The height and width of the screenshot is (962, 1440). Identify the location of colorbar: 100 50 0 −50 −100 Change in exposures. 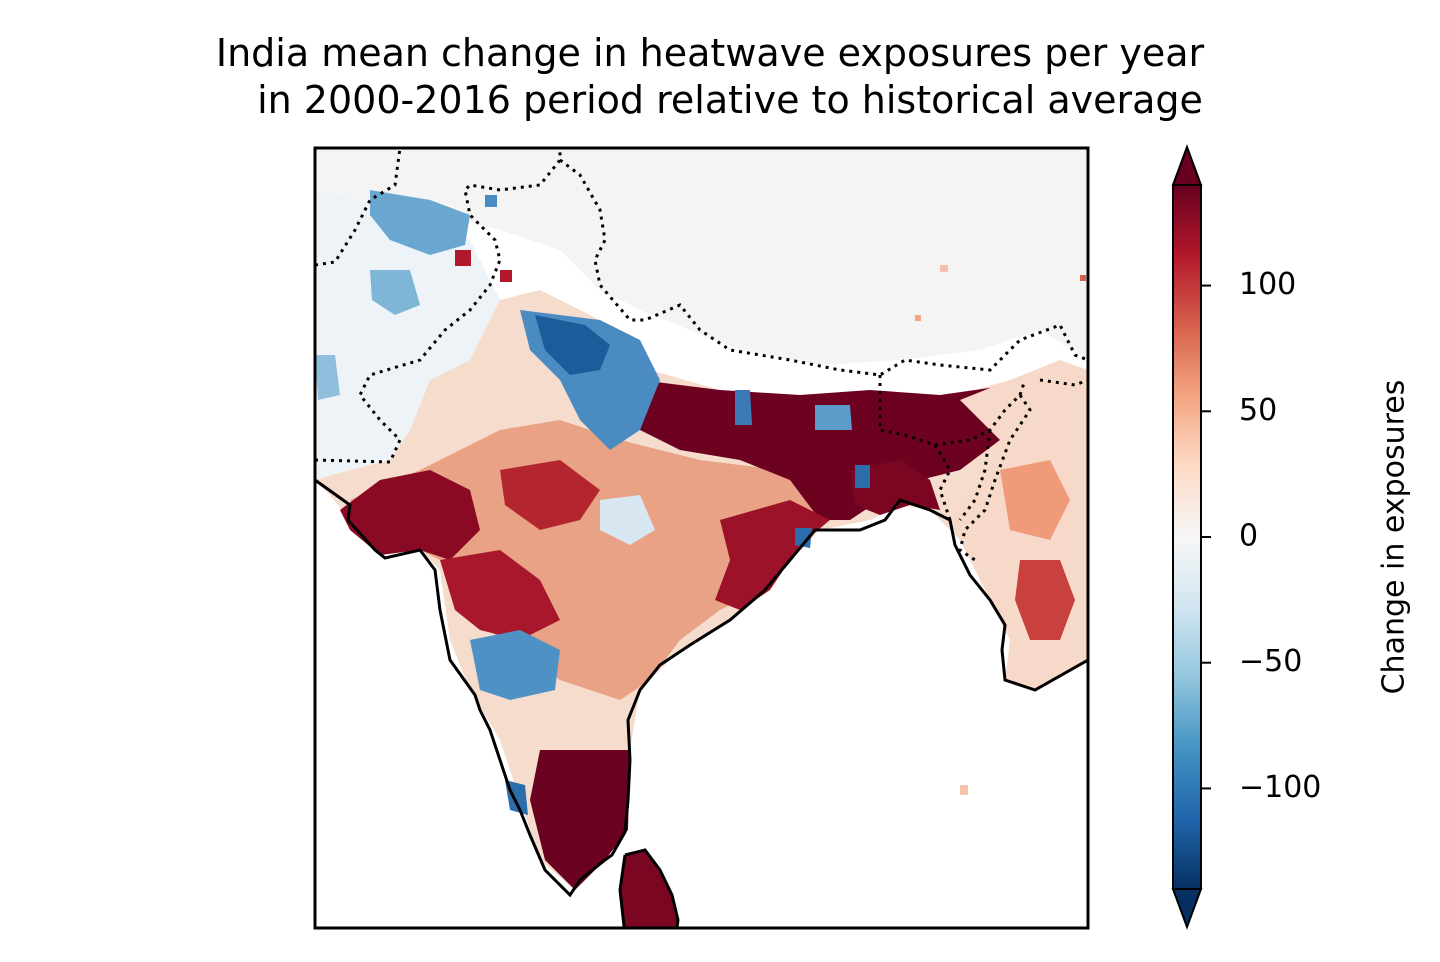
(1291, 537).